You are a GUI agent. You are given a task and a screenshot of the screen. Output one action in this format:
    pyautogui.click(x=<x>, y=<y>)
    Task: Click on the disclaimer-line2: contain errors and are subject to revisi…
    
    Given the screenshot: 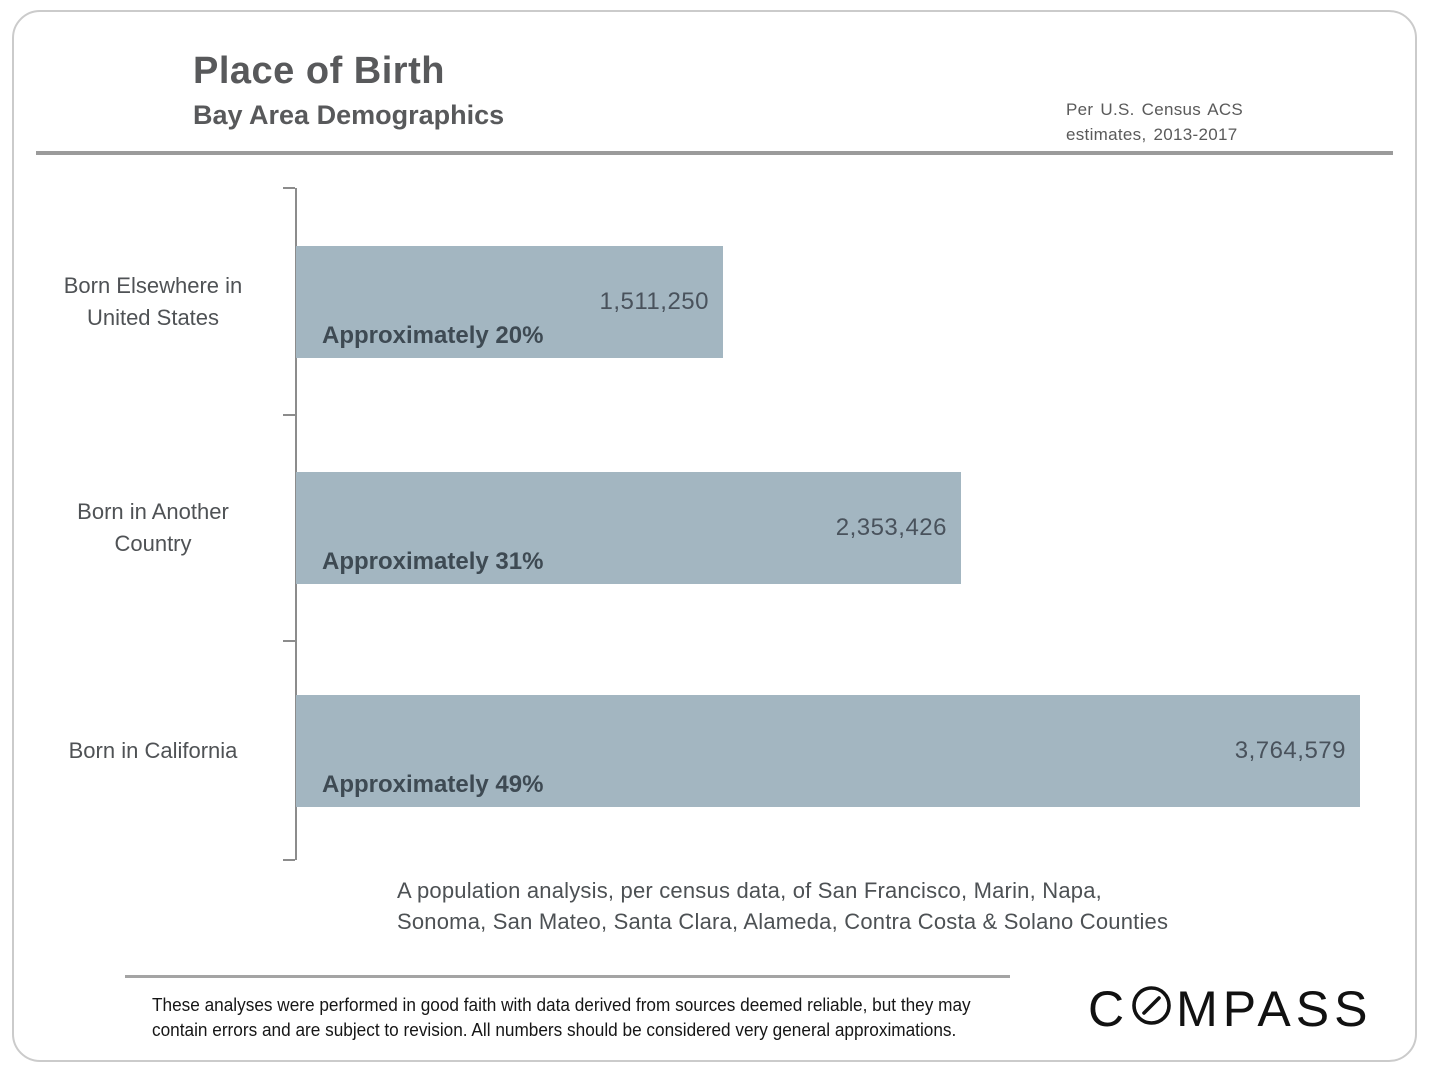 What is the action you would take?
    pyautogui.click(x=554, y=1029)
    